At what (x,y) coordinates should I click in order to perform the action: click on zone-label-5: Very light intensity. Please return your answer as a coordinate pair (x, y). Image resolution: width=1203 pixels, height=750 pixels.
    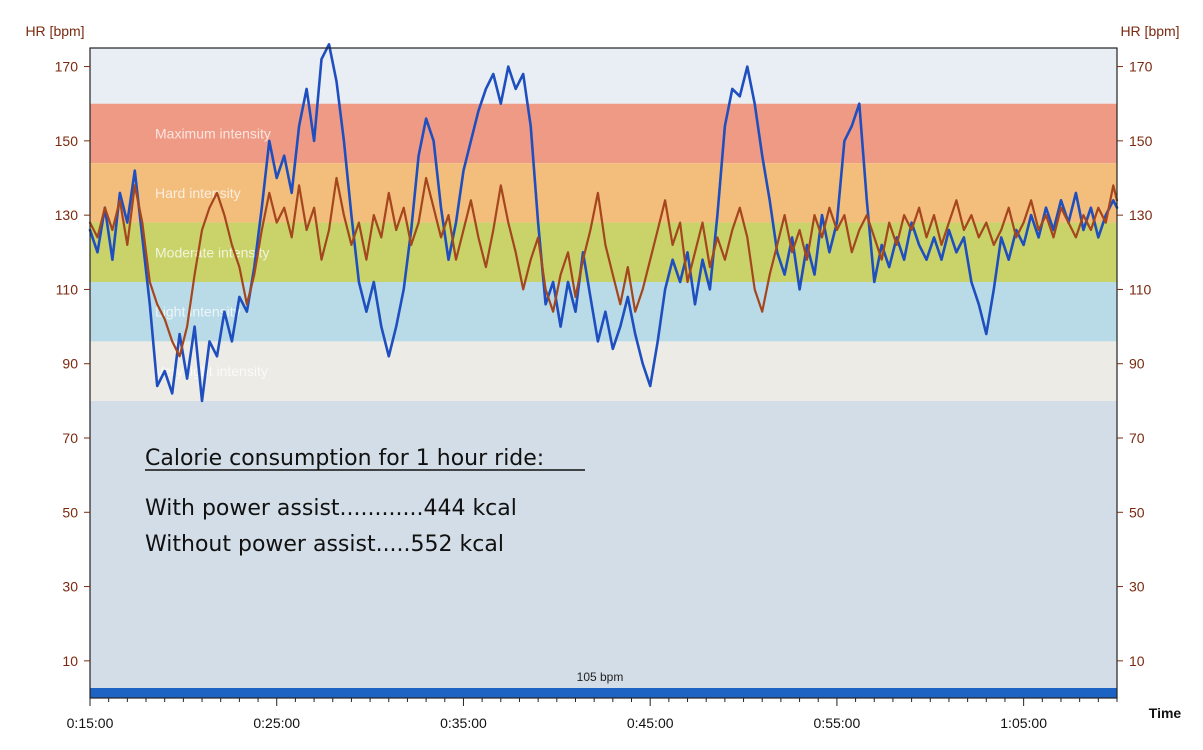
    Looking at the image, I should click on (211, 371).